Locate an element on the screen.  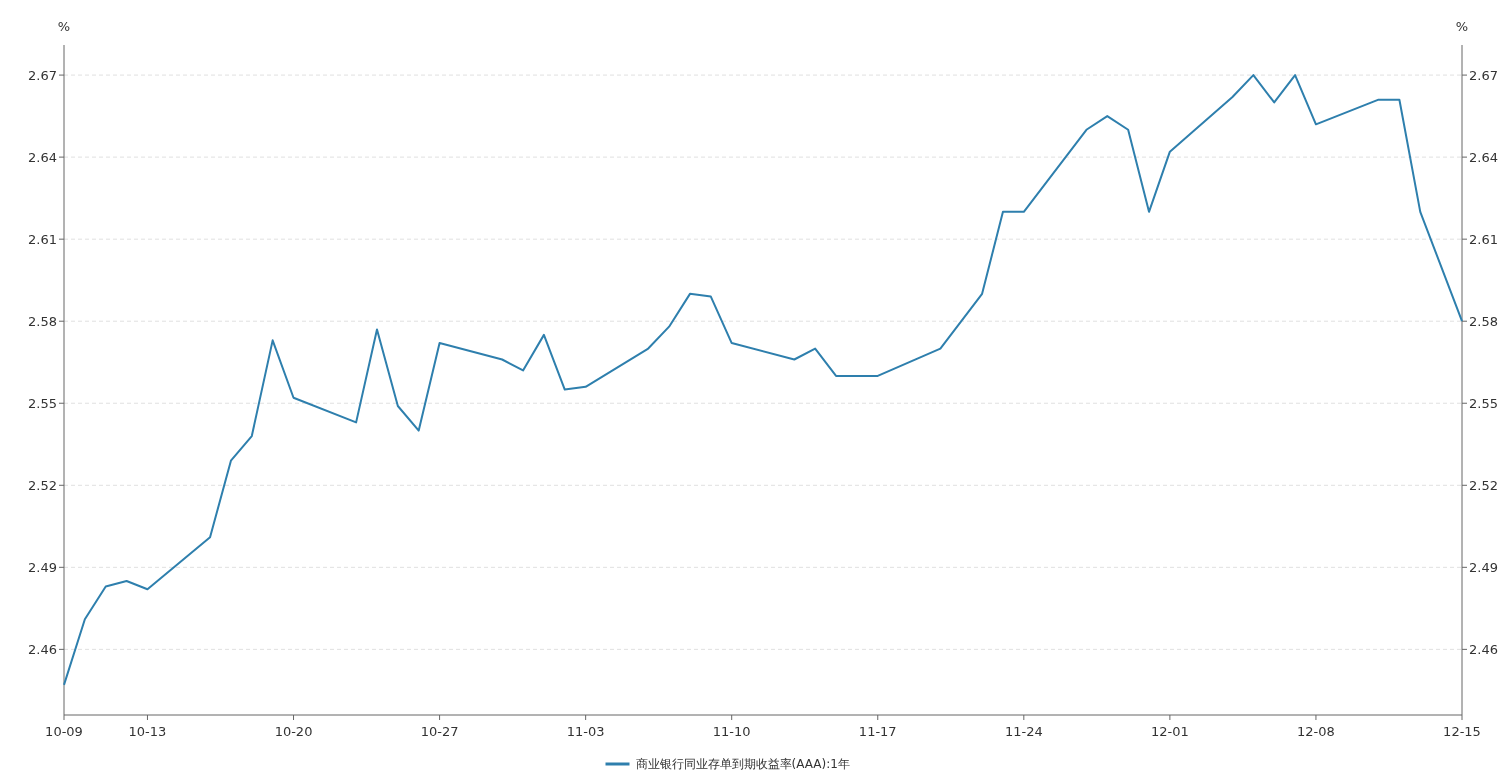
y-tick-label: 2.64 is located at coordinates (42, 157).